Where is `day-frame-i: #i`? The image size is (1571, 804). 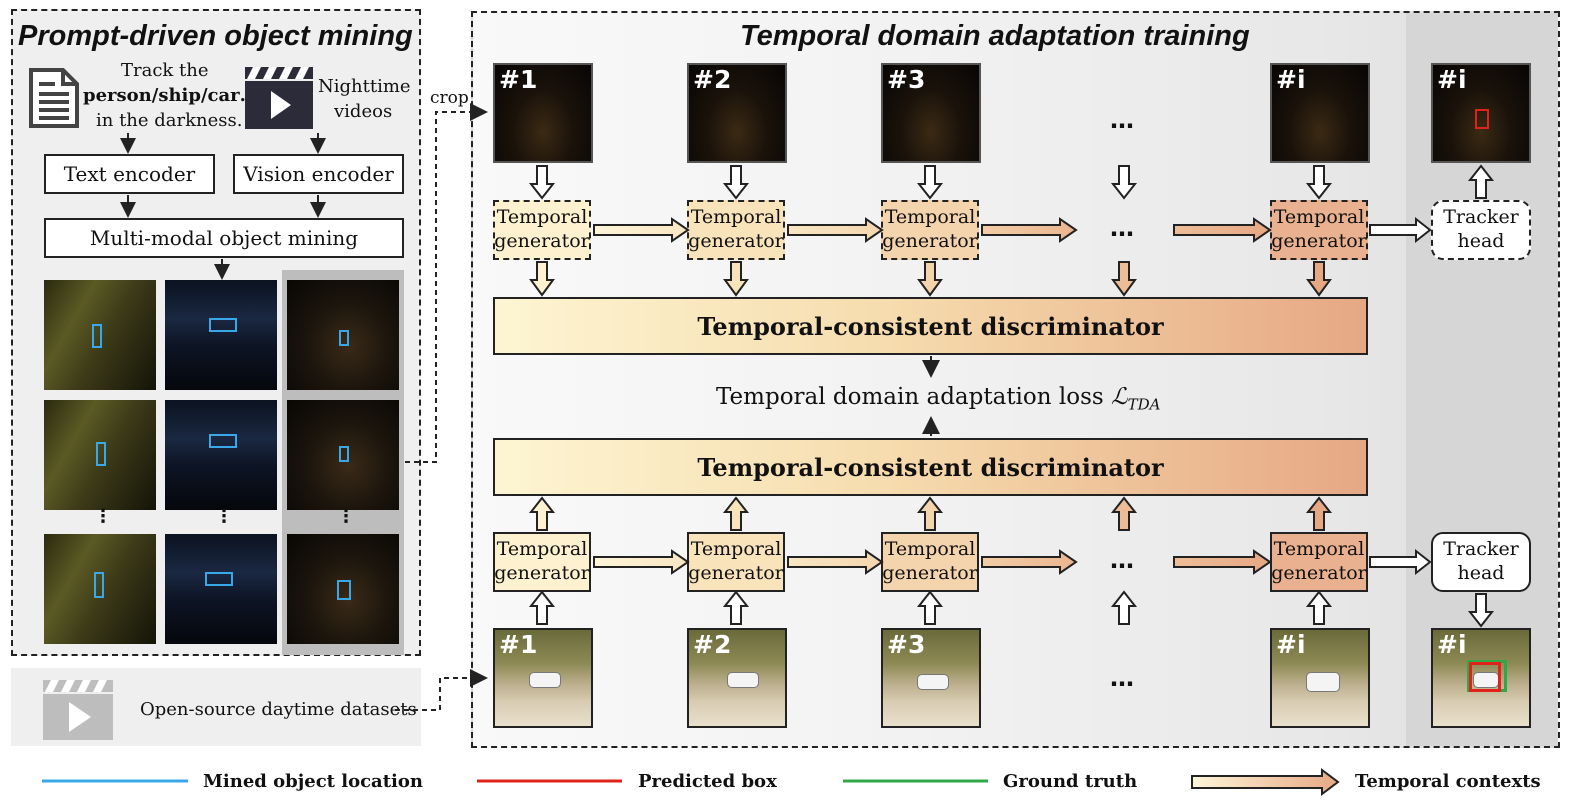
day-frame-i: #i is located at coordinates (1320, 678).